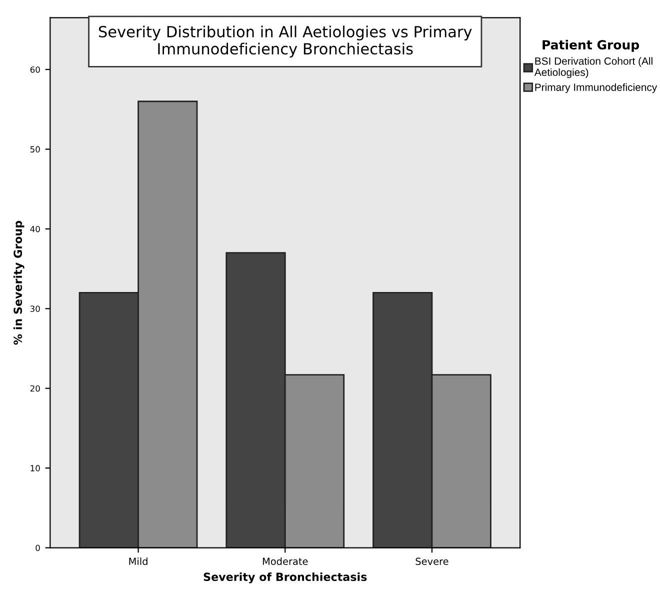 The image size is (660, 589). I want to click on y-tick-label: 40, so click(35, 229).